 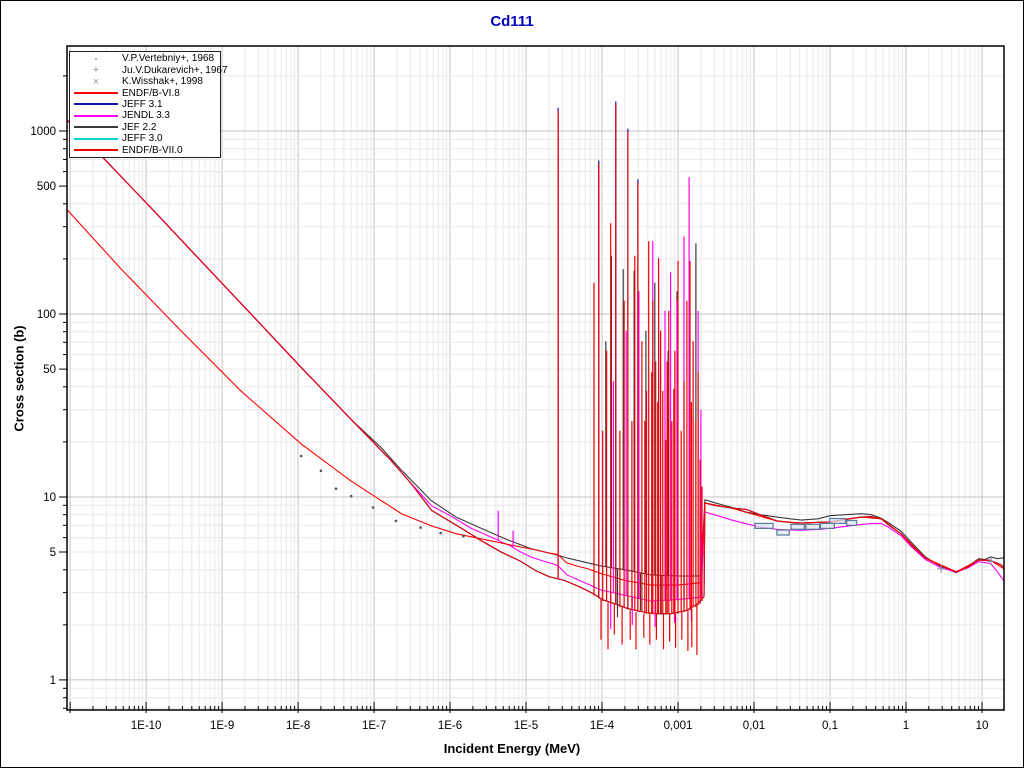 I want to click on legend-item: JEFF 3.1, so click(x=145, y=104).